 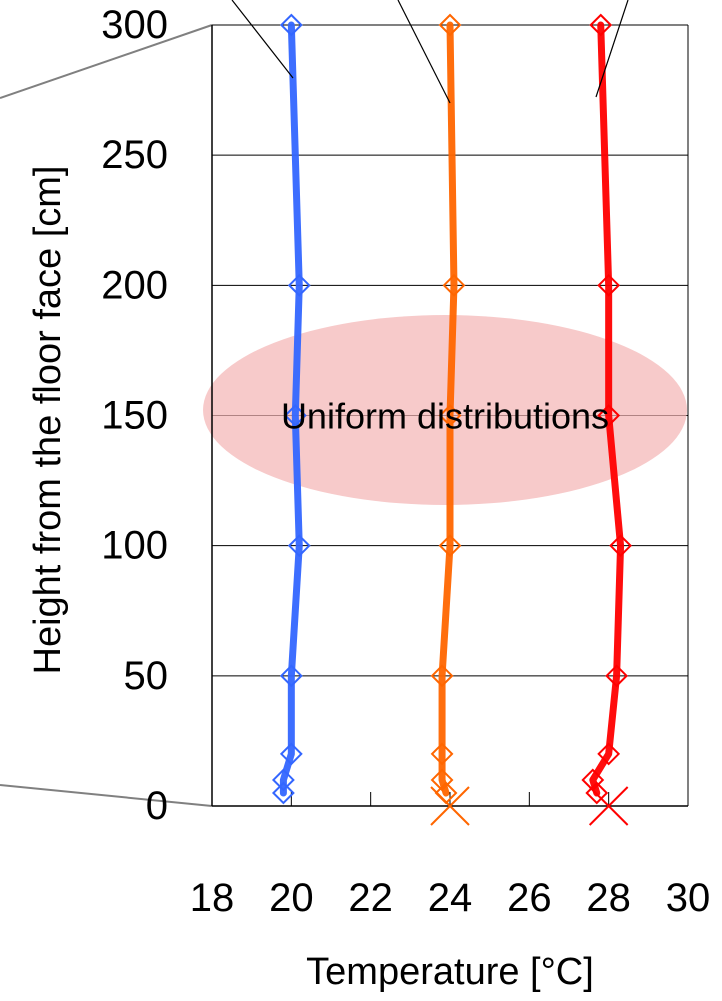 I want to click on y-tick-label-100: 100, so click(x=134, y=546).